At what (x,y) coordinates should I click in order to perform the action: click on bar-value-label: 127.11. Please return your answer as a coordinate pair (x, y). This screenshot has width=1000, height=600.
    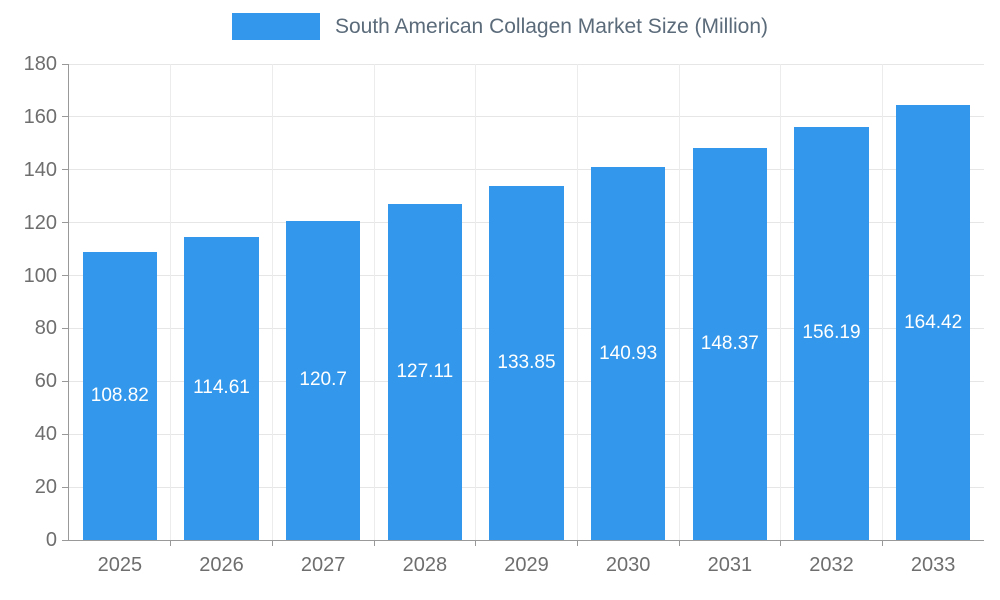
    Looking at the image, I should click on (425, 371).